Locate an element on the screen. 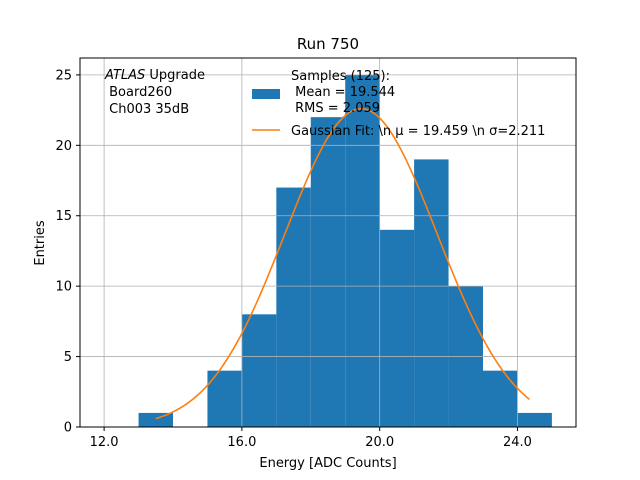 The image size is (640, 480). y-tick-label: 15 is located at coordinates (63, 216).